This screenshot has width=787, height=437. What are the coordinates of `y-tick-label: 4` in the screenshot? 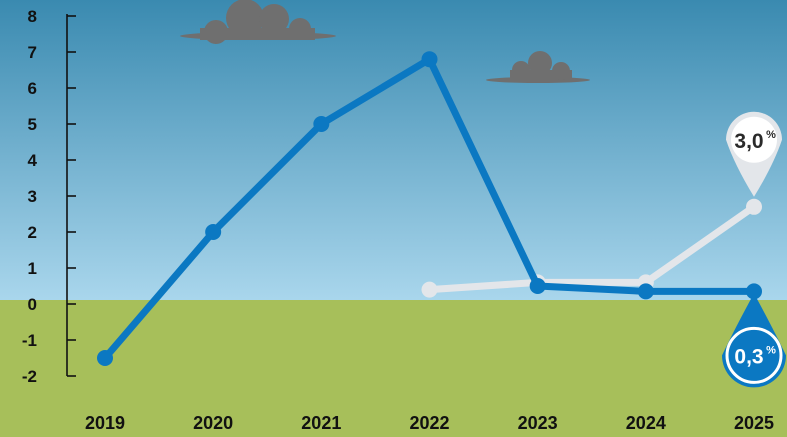 It's located at (33, 160).